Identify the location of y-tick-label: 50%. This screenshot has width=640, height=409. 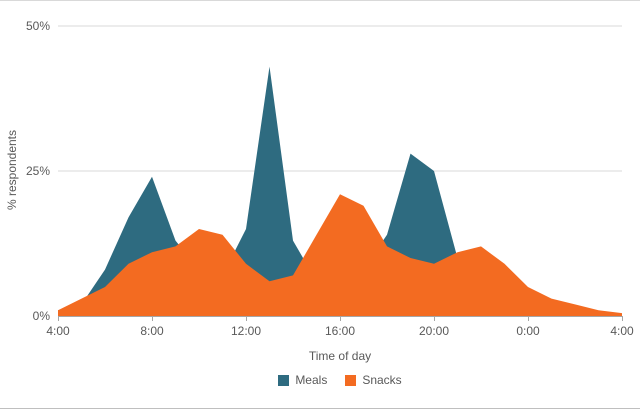
(37, 26).